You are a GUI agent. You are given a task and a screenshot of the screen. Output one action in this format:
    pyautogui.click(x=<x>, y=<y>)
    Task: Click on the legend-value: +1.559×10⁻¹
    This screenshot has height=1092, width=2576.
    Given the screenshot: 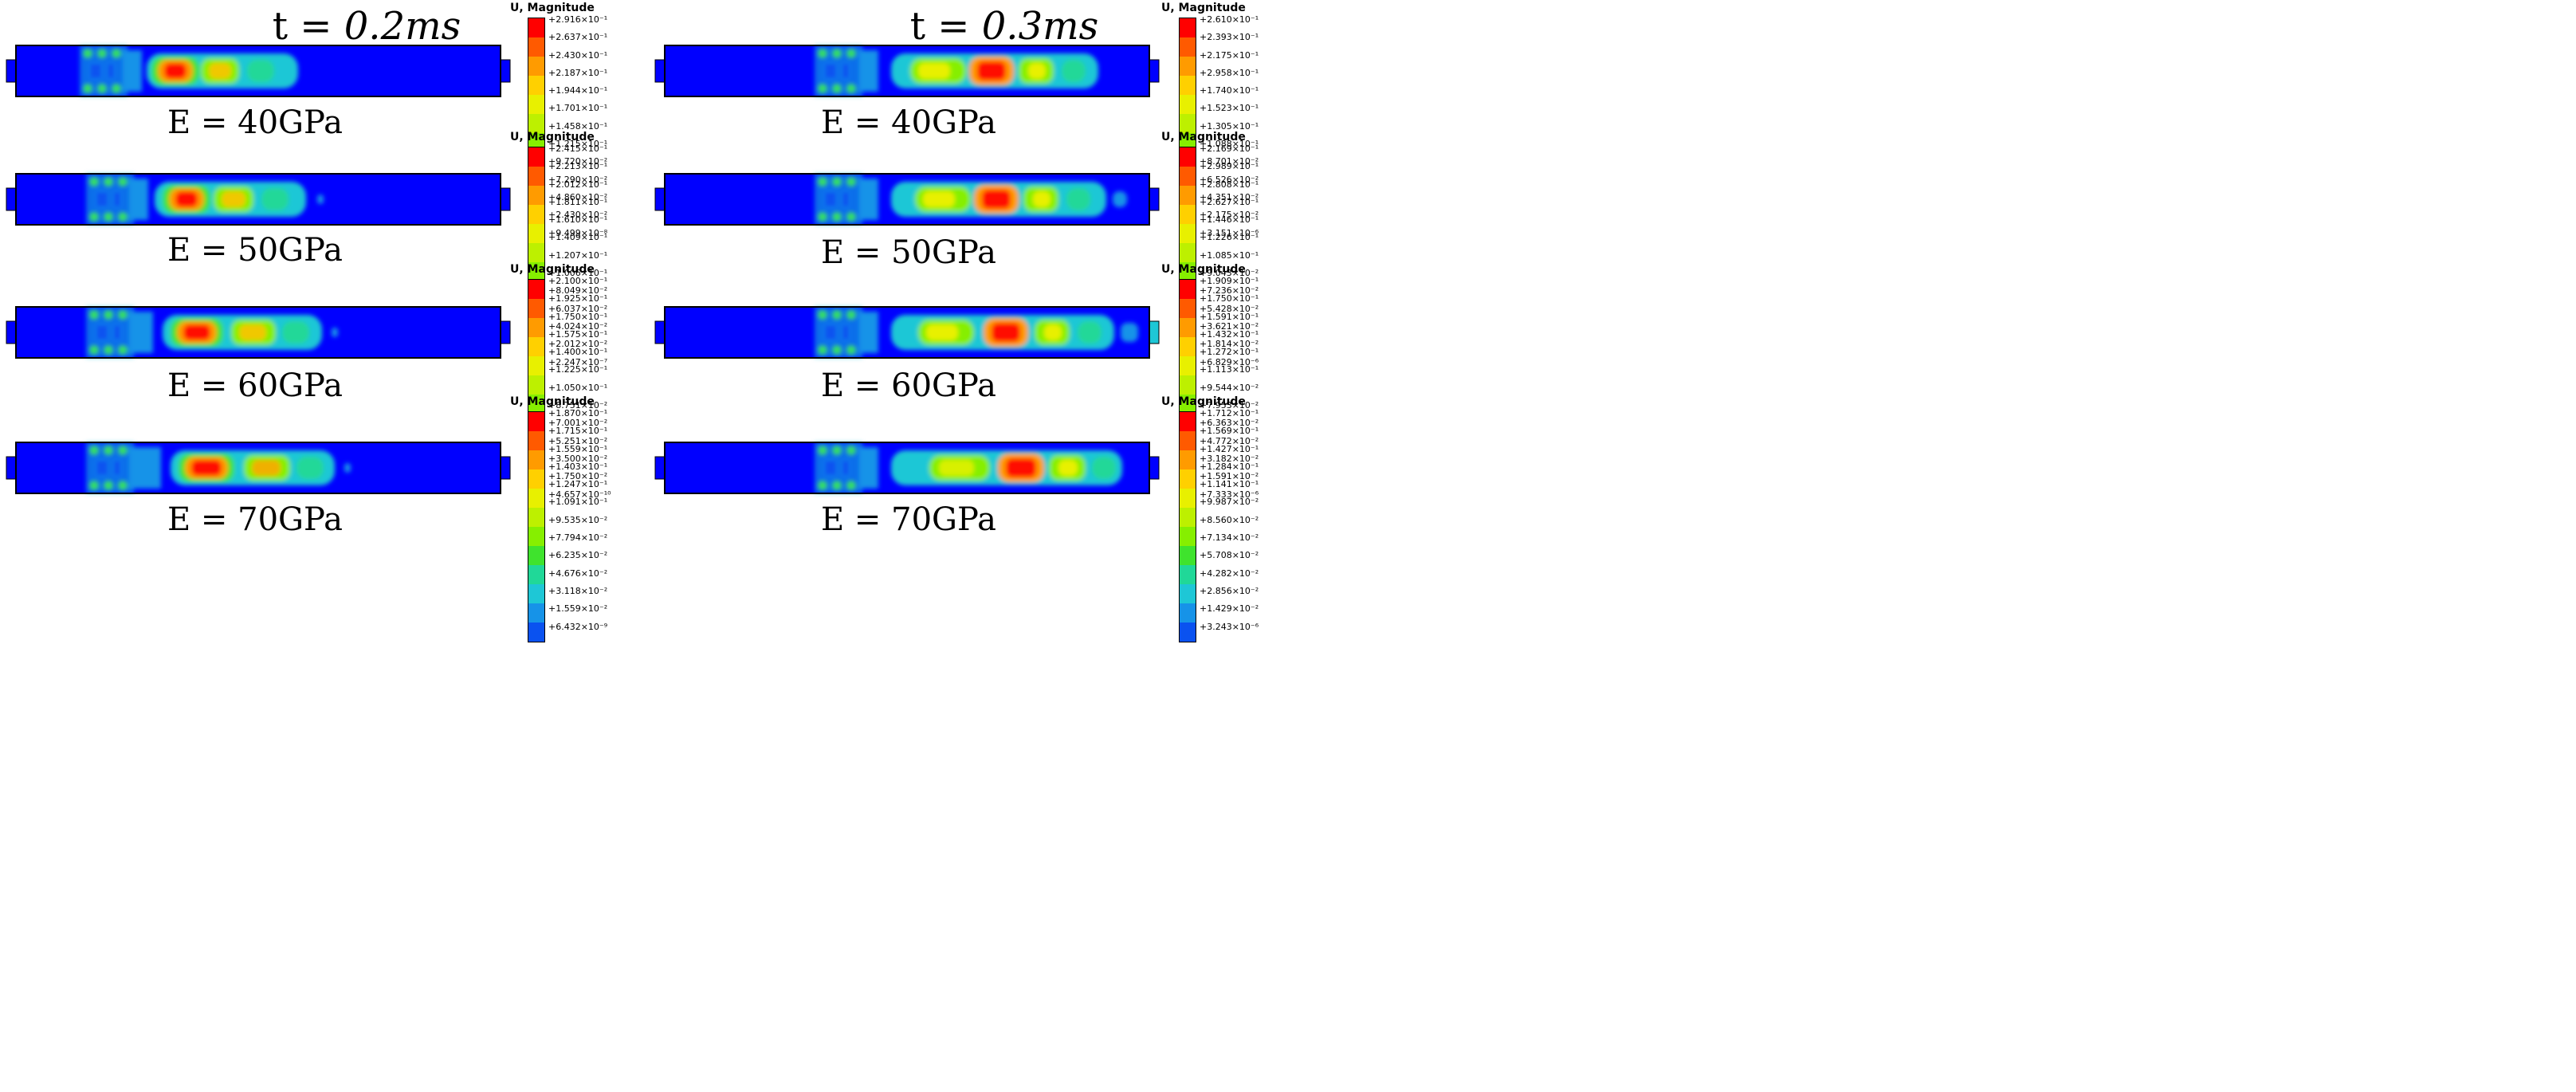 What is the action you would take?
    pyautogui.click(x=578, y=448)
    